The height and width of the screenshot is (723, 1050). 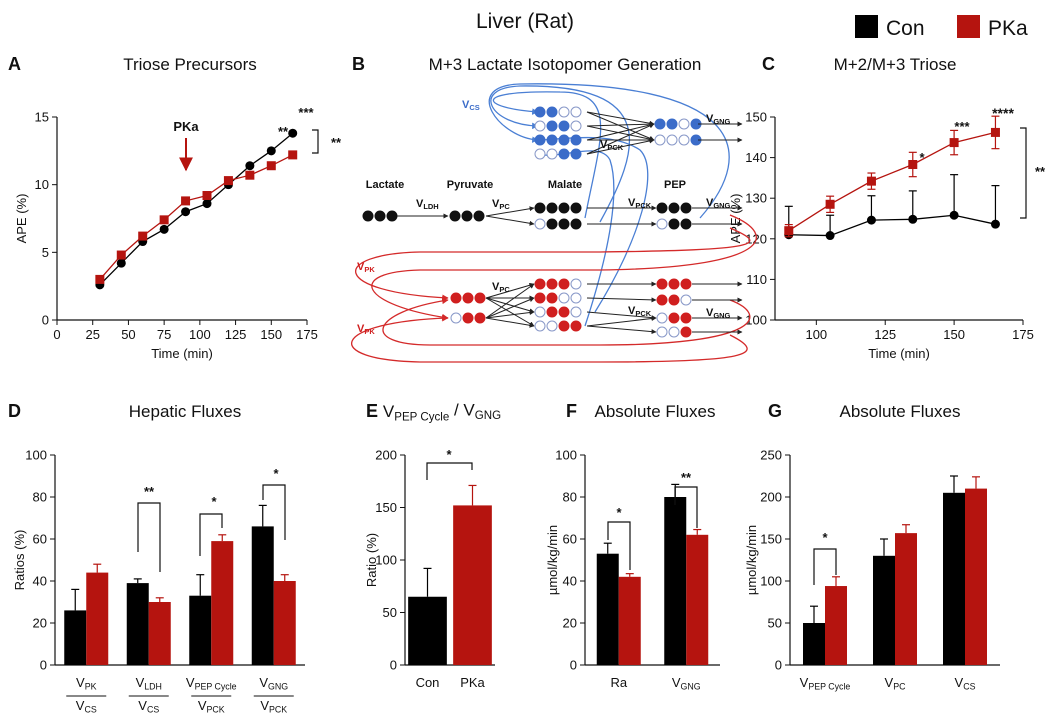 What do you see at coordinates (236, 334) in the screenshot?
I see `x-tick-label: 125` at bounding box center [236, 334].